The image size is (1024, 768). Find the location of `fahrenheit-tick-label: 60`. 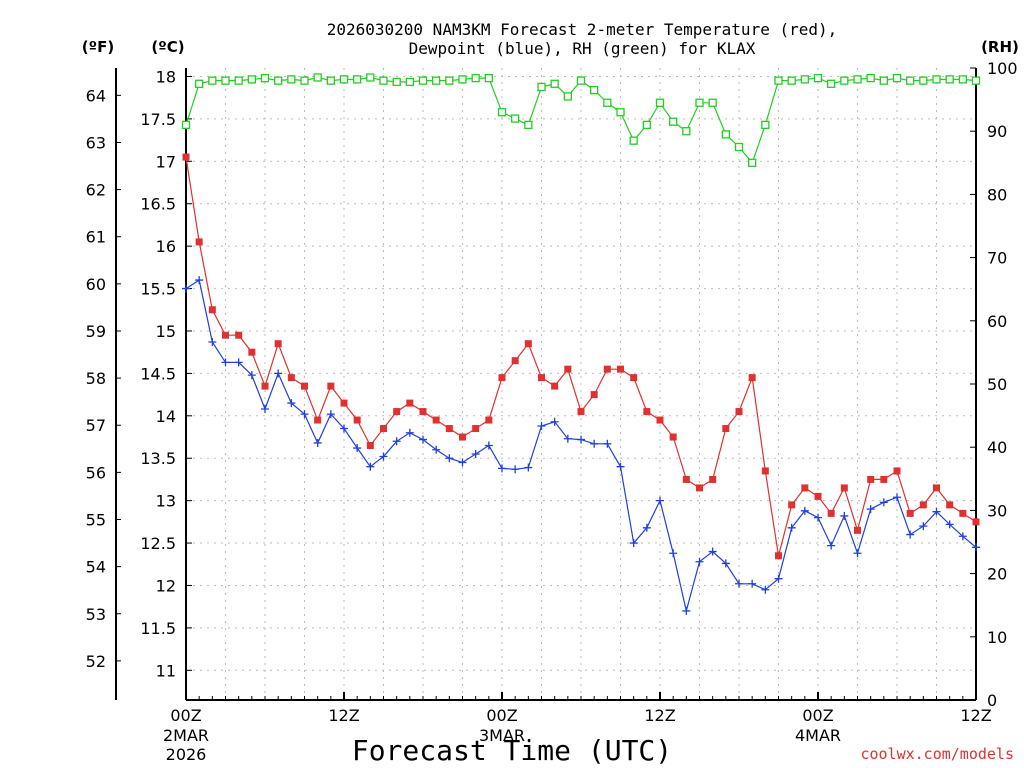

fahrenheit-tick-label: 60 is located at coordinates (96, 284).